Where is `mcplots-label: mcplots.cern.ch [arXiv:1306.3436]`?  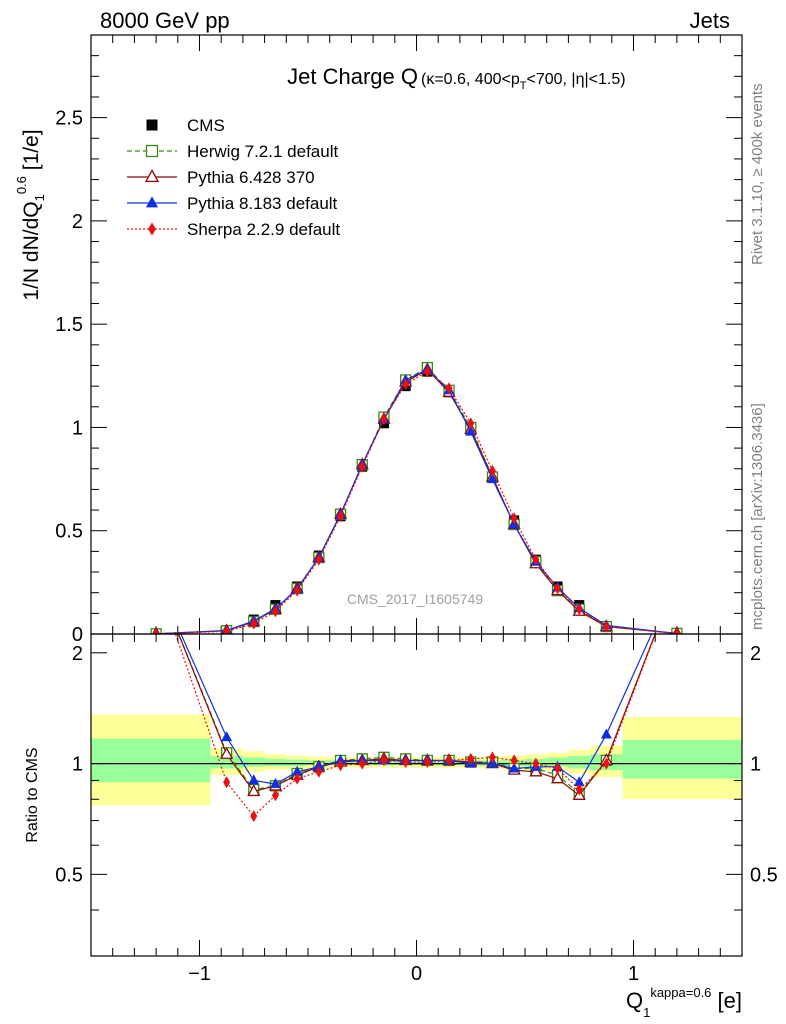
mcplots-label: mcplots.cern.ch [arXiv:1306.3436] is located at coordinates (757, 516).